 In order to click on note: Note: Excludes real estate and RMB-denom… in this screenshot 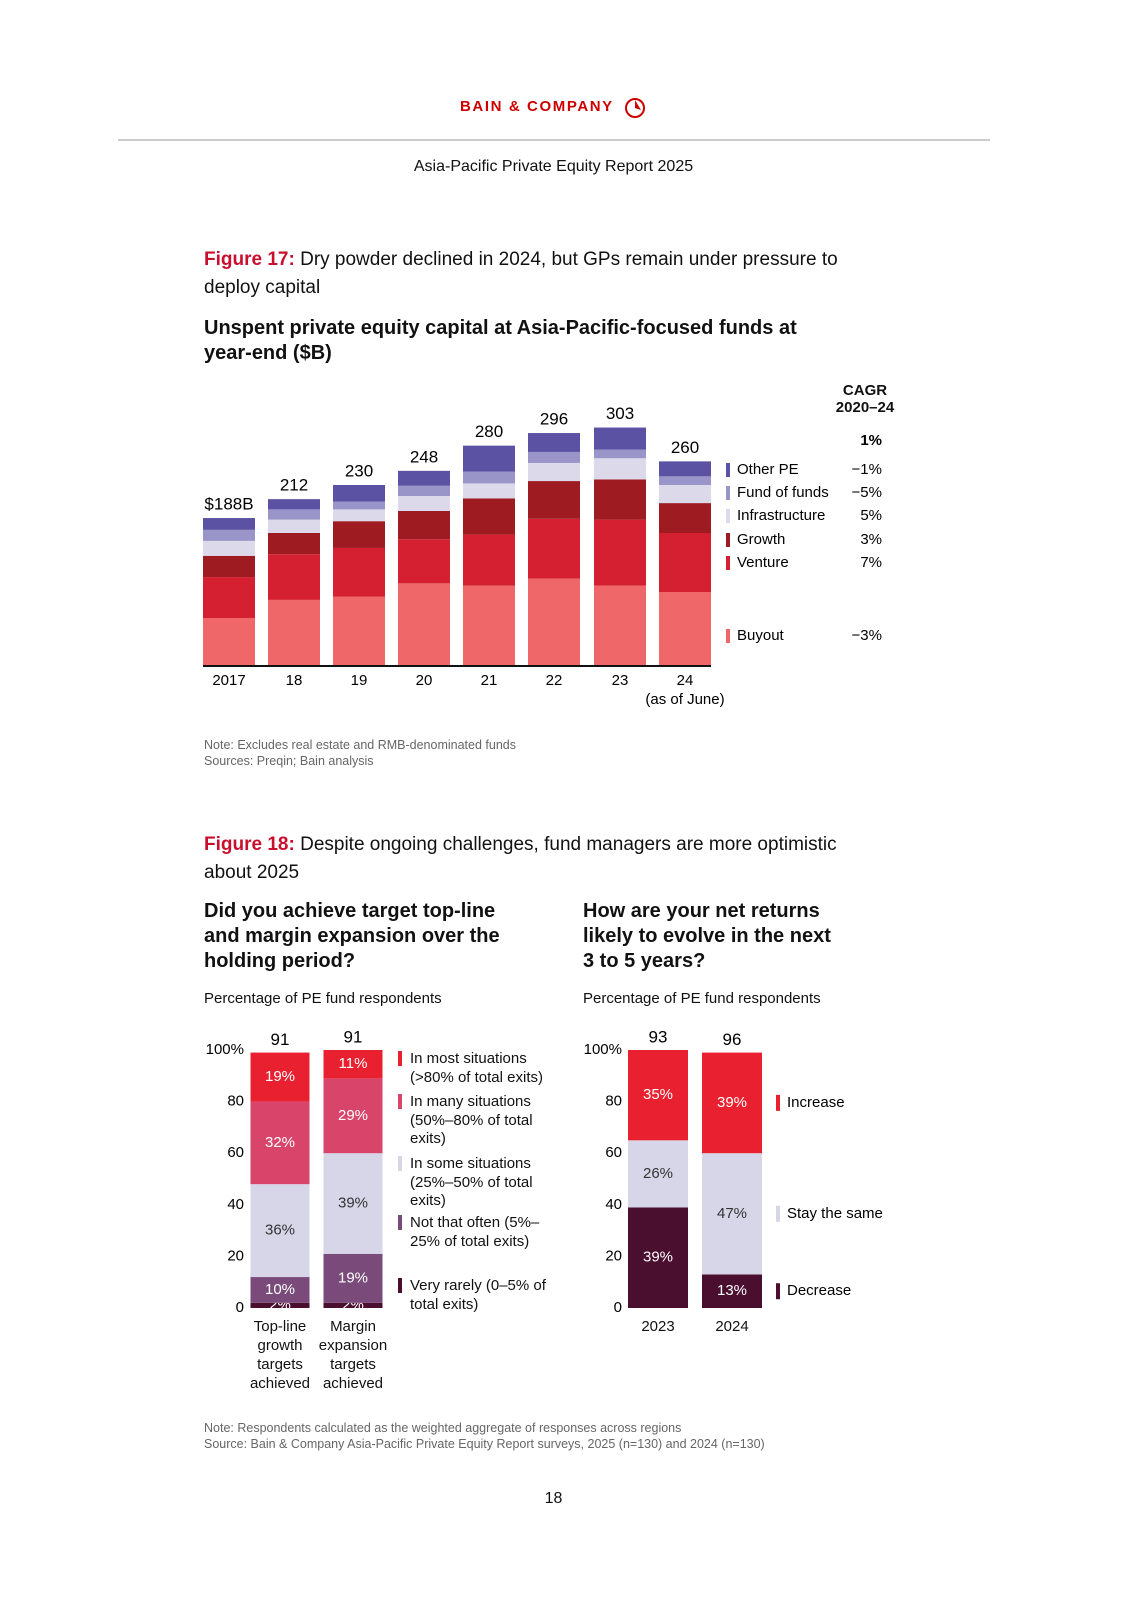, I will do `click(360, 745)`.